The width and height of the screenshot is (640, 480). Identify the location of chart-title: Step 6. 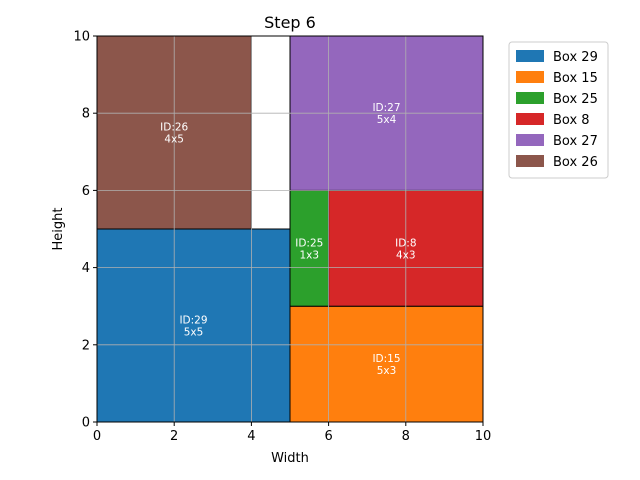
(290, 22).